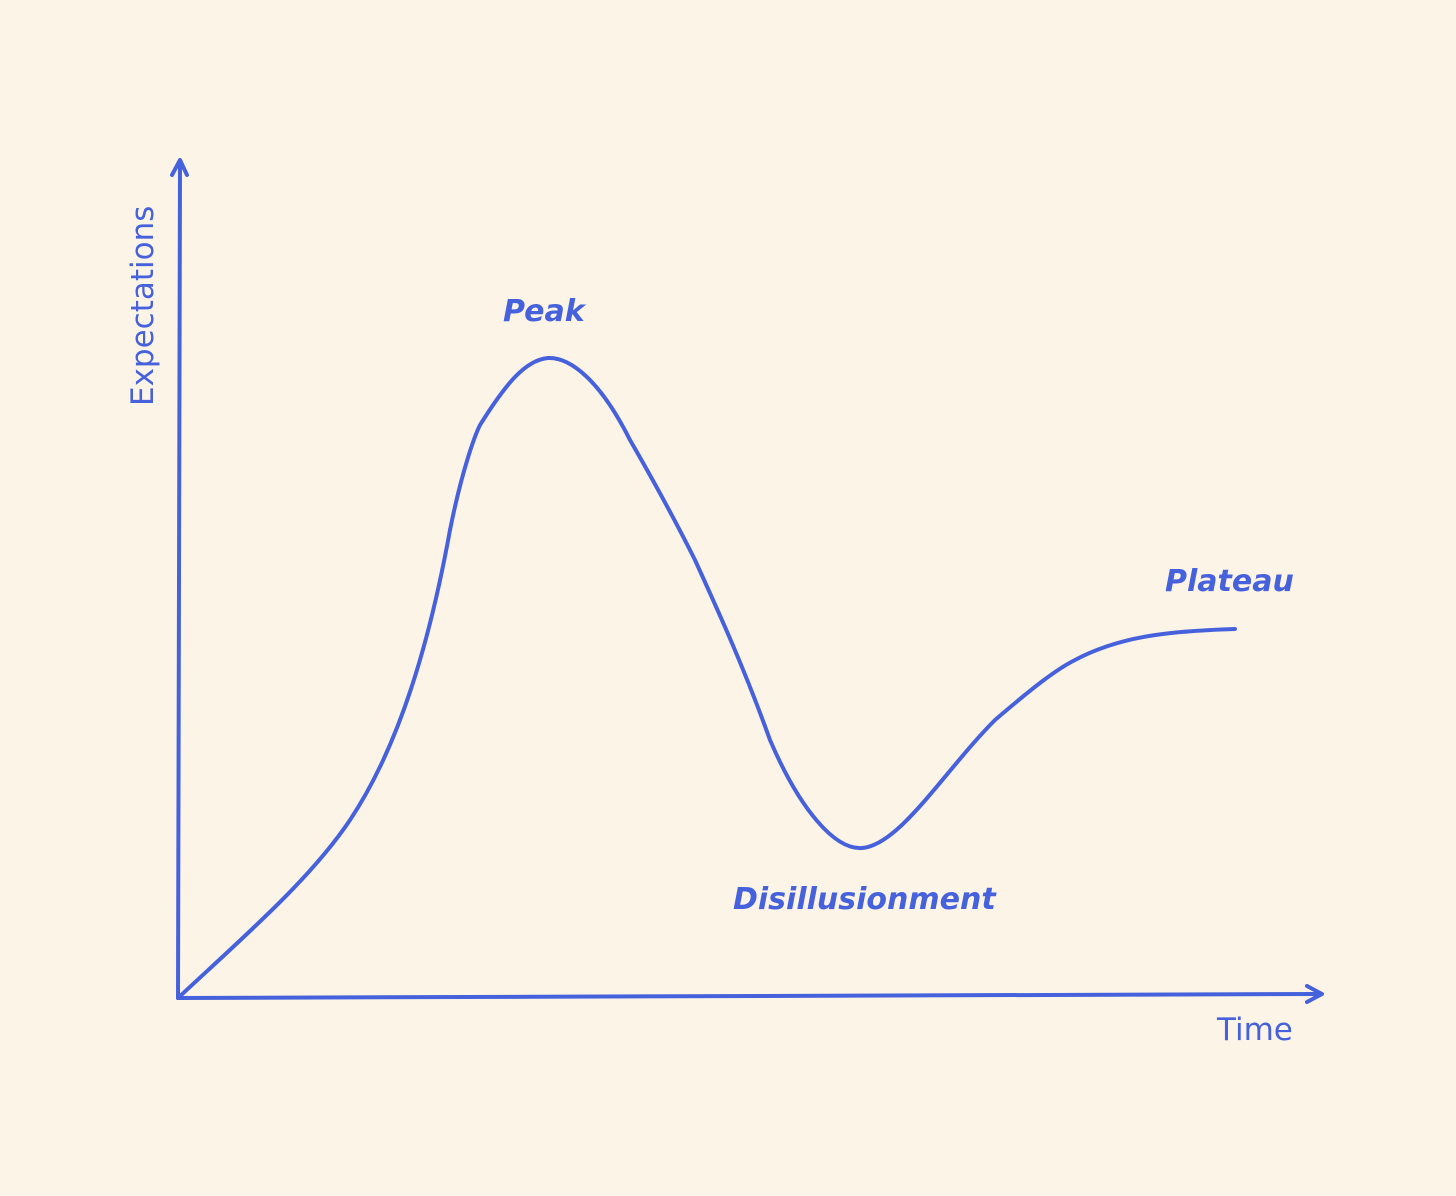 Image resolution: width=1456 pixels, height=1196 pixels. Describe the element at coordinates (179, 167) in the screenshot. I see `y-axis-arrowhead` at that location.